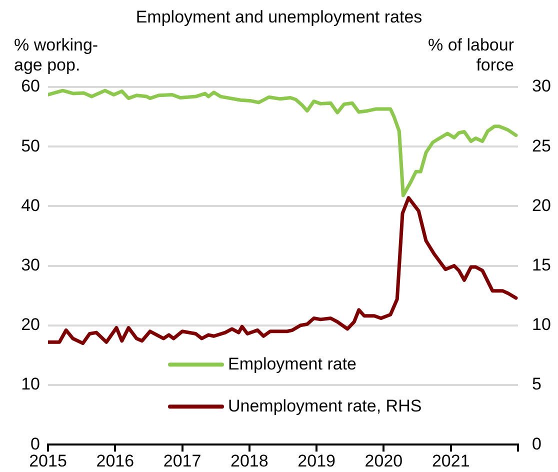 Image resolution: width=558 pixels, height=472 pixels. I want to click on y-tick-label: 60, so click(30, 86).